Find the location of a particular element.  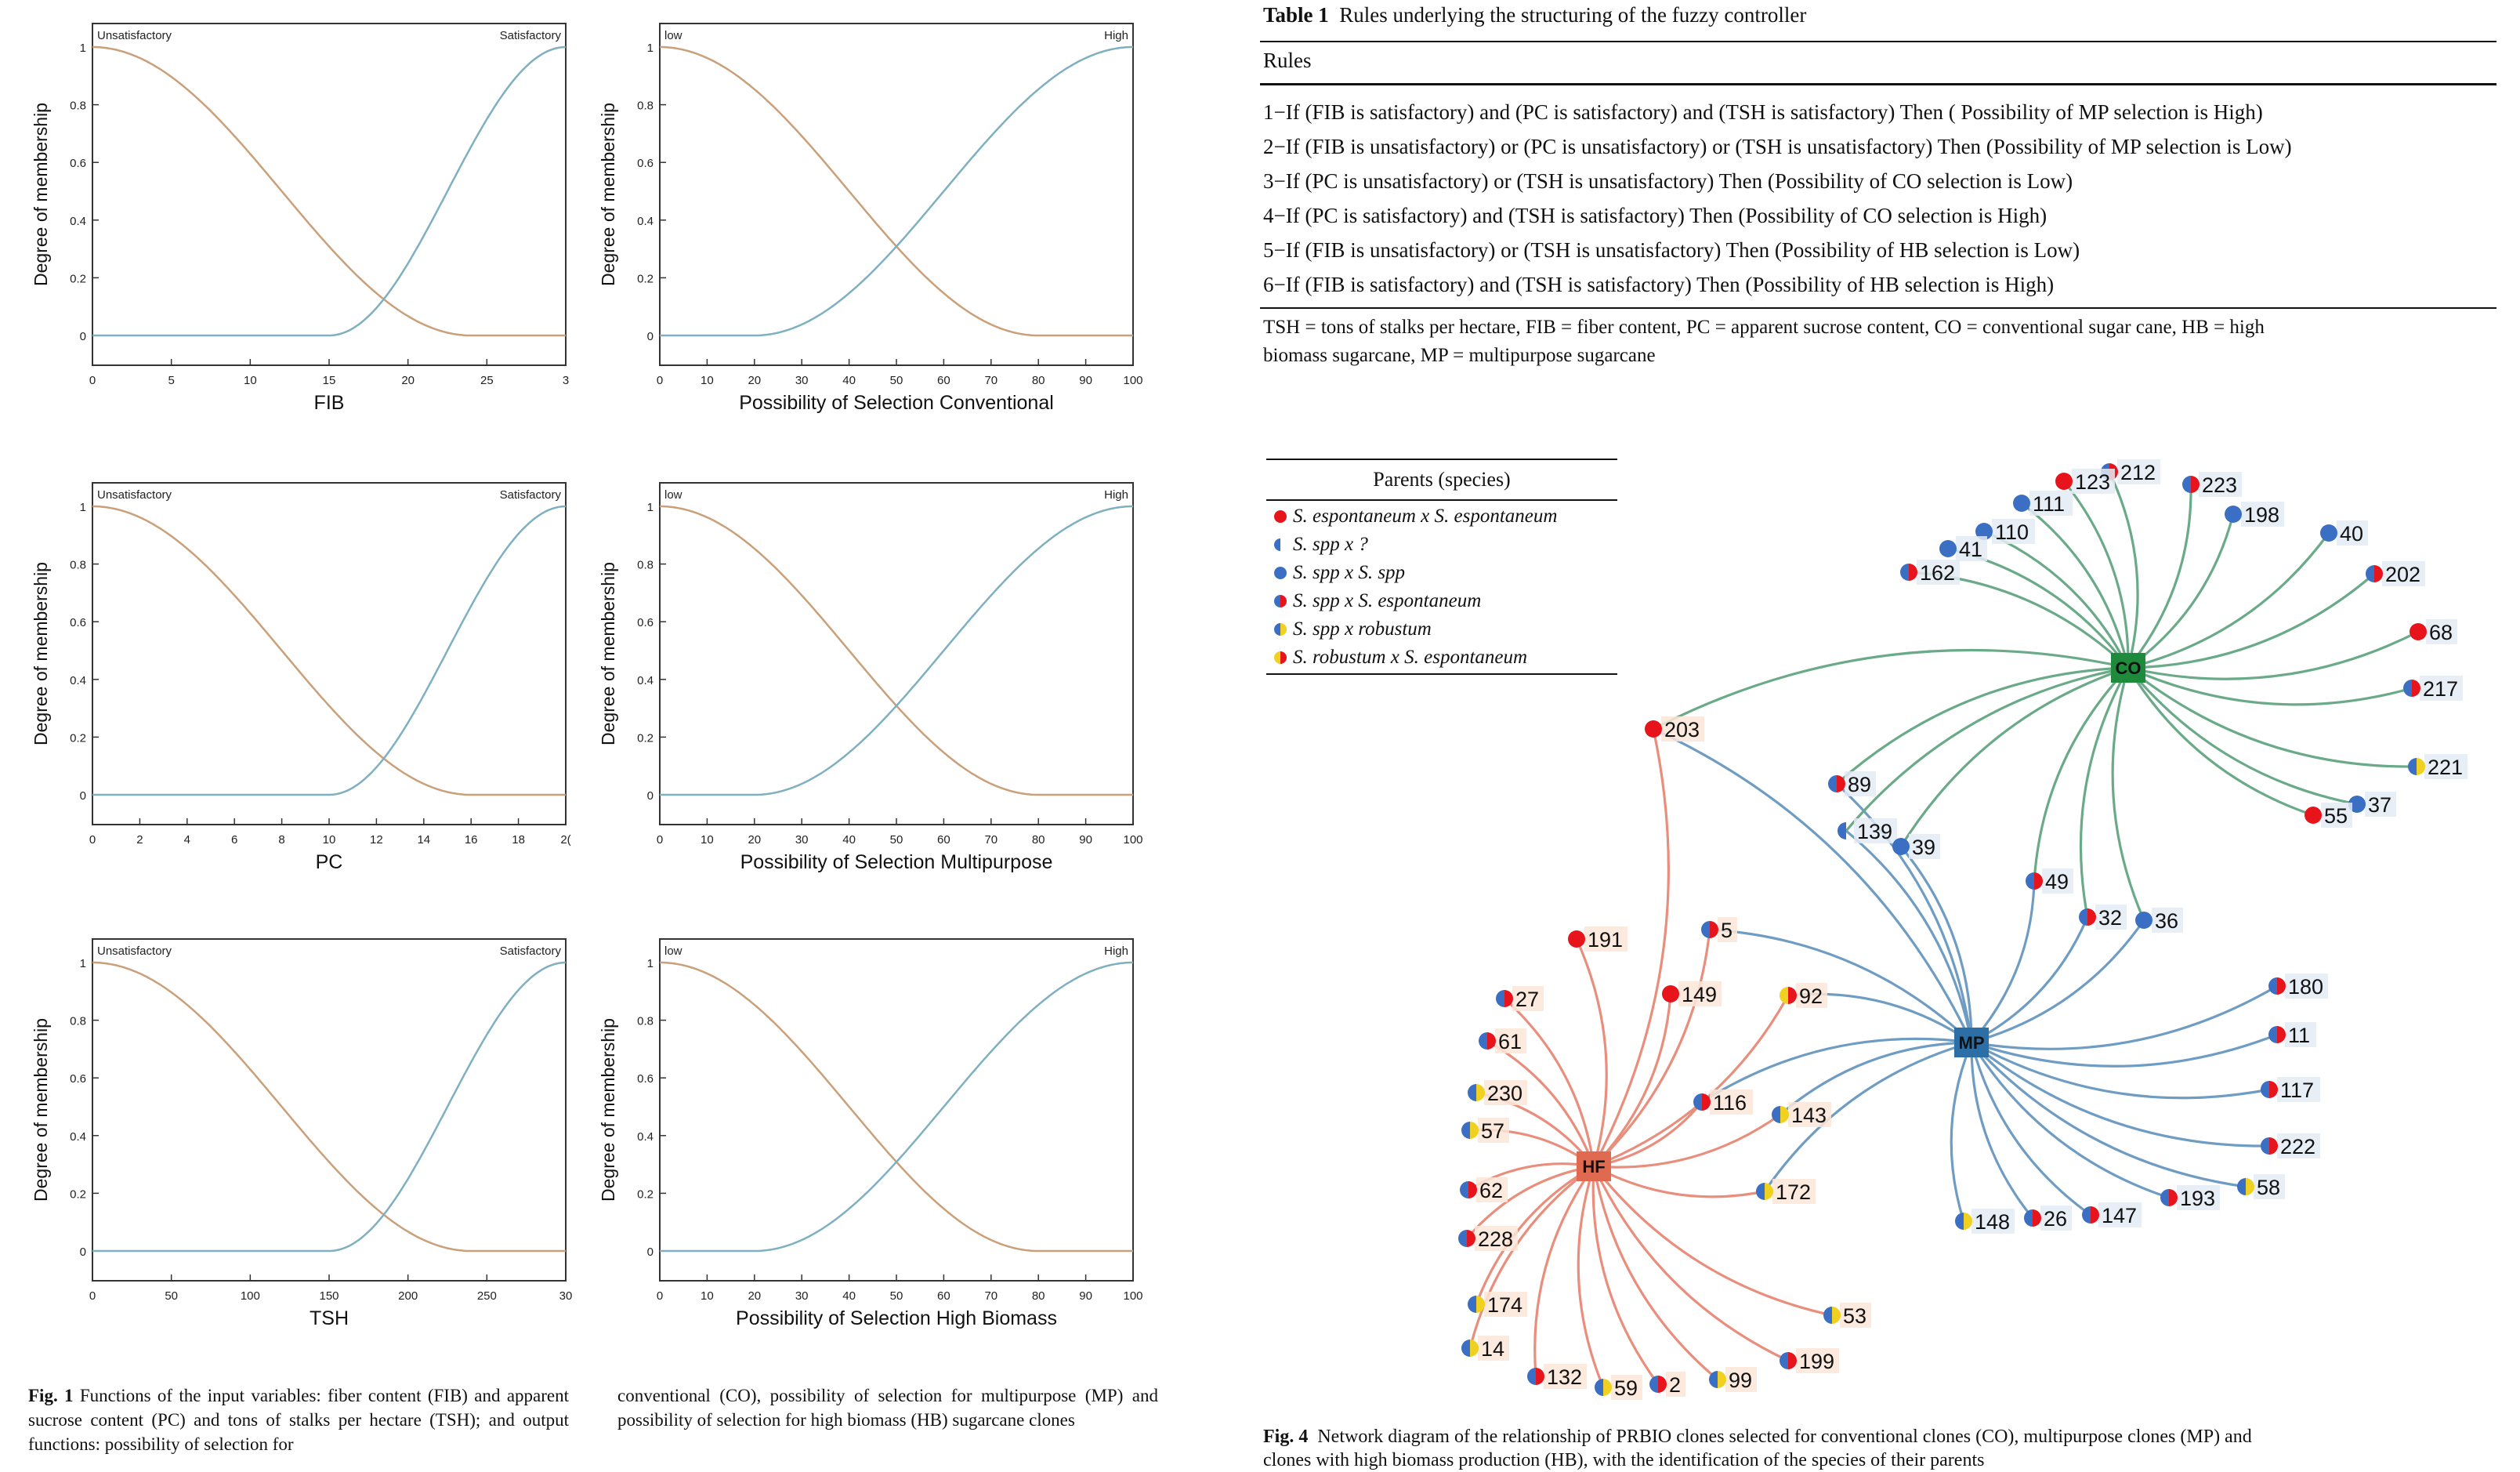

node-label: 11 is located at coordinates (2299, 1035).